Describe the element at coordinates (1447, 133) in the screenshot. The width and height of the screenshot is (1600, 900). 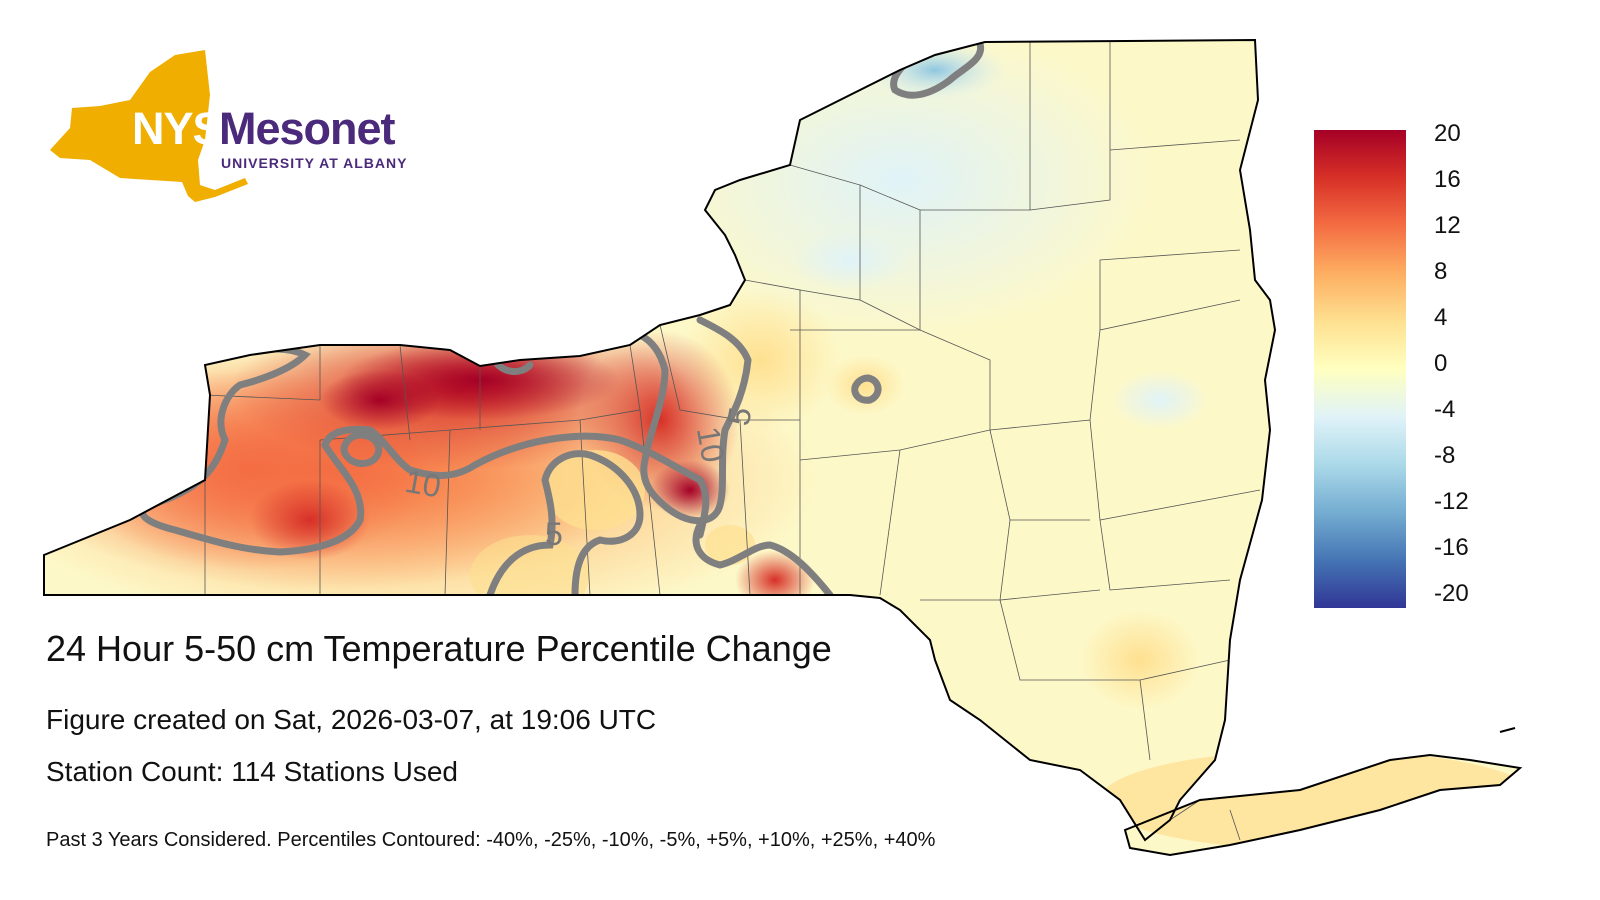
I see `colorbar-tick: 20` at that location.